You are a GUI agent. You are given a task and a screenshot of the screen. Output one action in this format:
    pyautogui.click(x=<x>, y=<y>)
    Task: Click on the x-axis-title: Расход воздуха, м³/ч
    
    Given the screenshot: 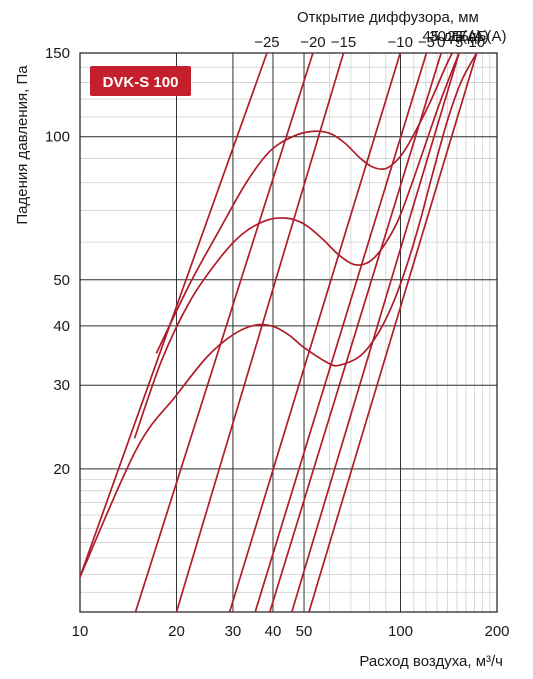 What is the action you would take?
    pyautogui.click(x=431, y=661)
    